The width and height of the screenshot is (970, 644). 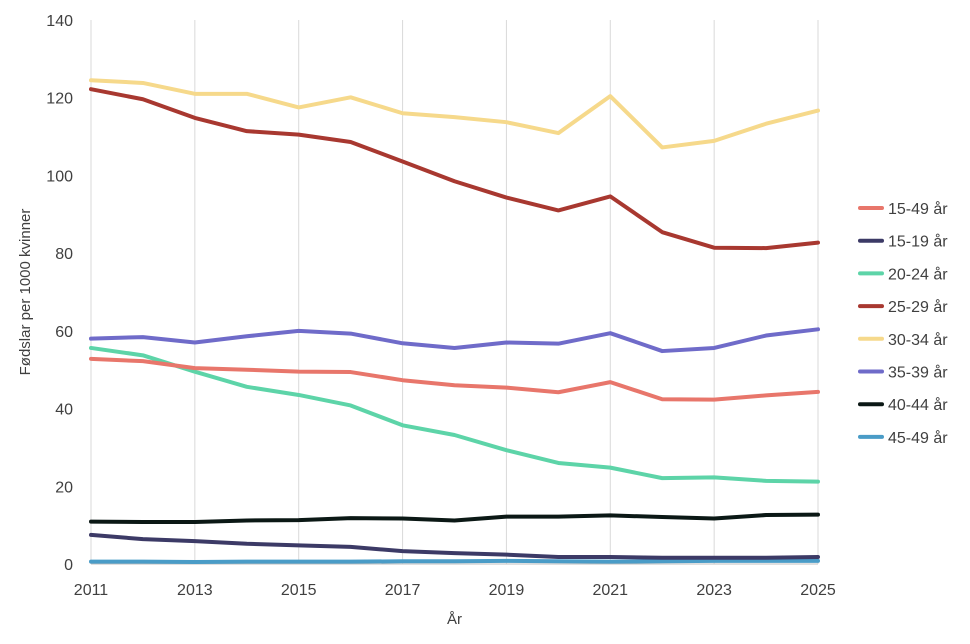 What do you see at coordinates (918, 307) in the screenshot?
I see `legend-label: 25-29 år` at bounding box center [918, 307].